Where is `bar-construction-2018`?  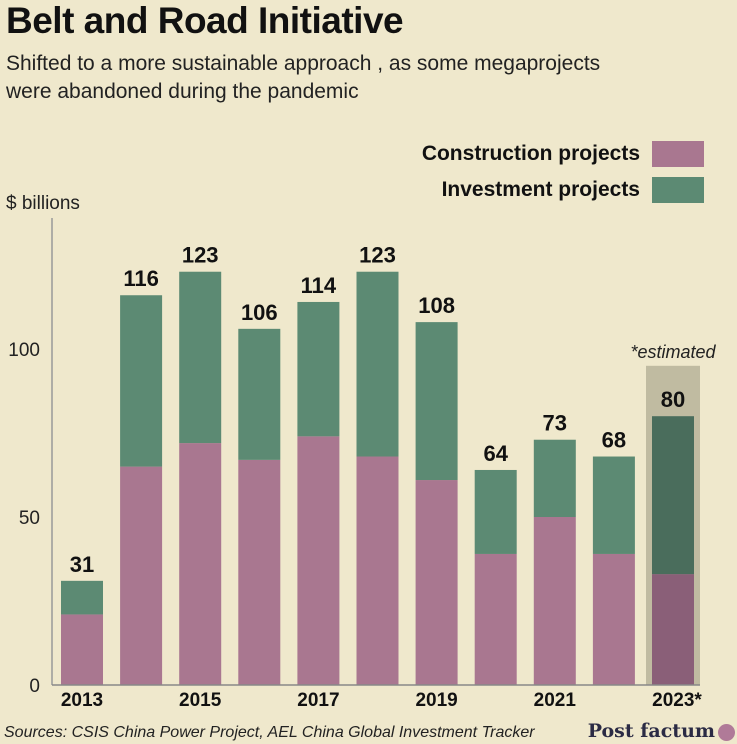
bar-construction-2018 is located at coordinates (377, 570).